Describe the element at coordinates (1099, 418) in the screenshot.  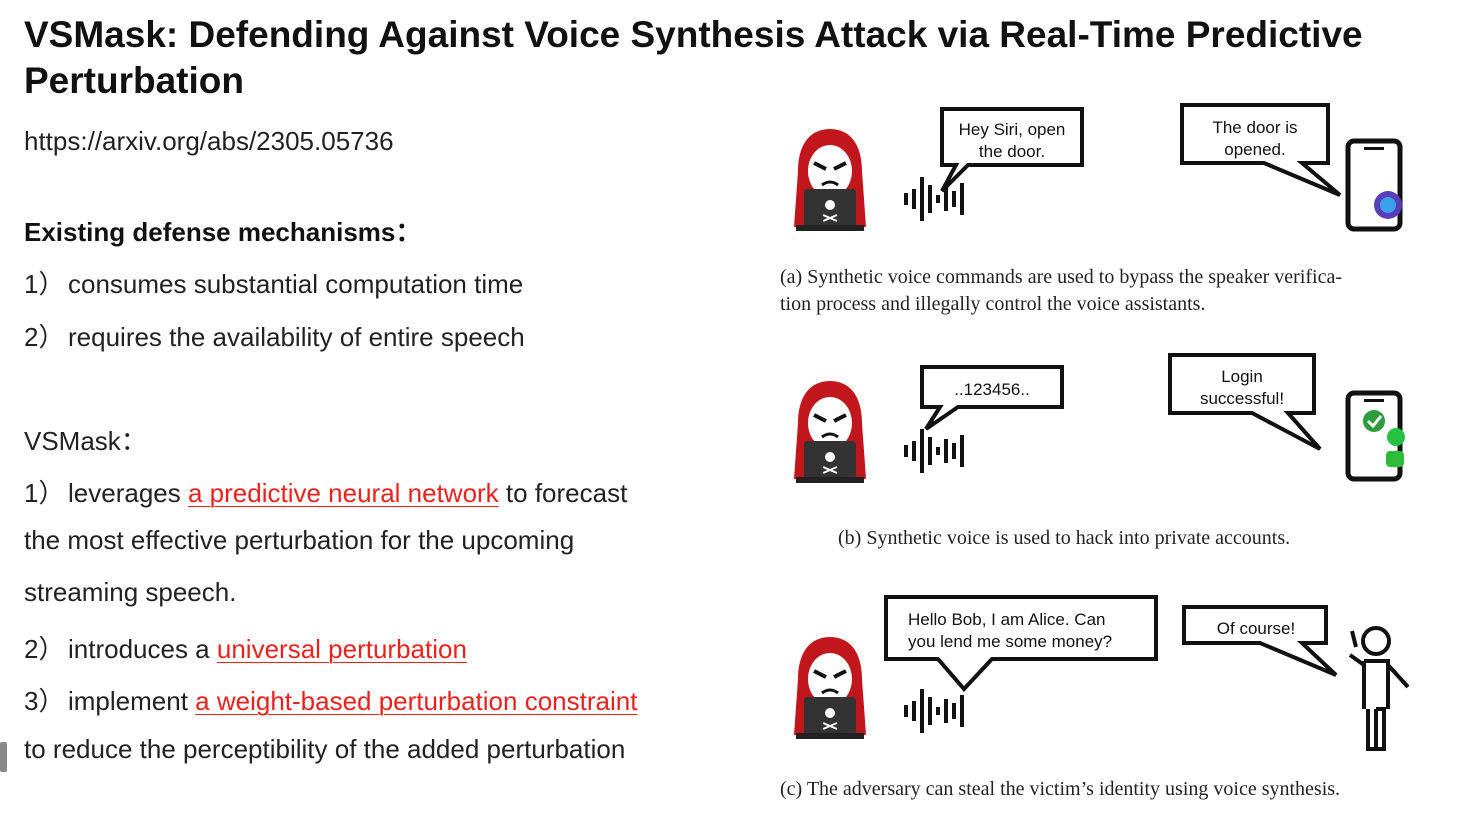
I see `figure-panel-b: ..123456.. Login successful!` at that location.